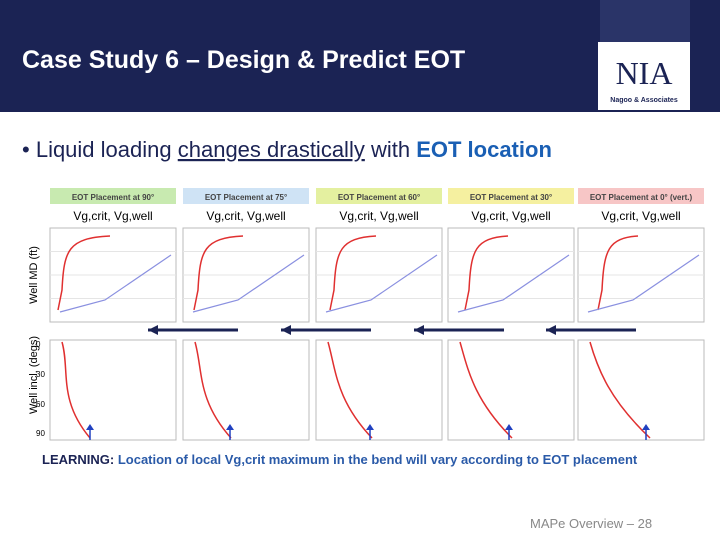  I want to click on lower-tick-label: 30, so click(40, 374).